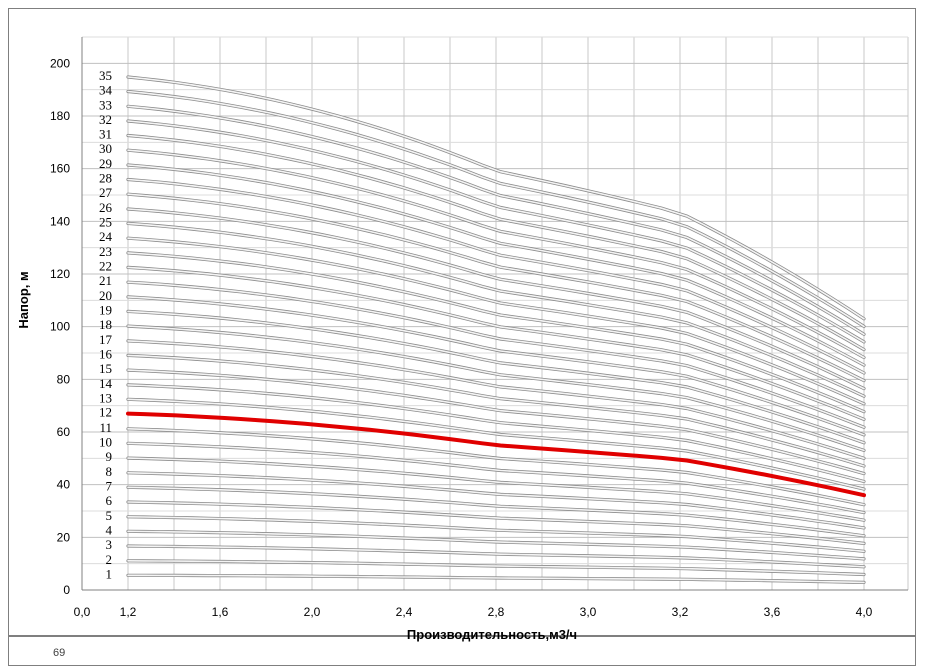 The height and width of the screenshot is (666, 926). Describe the element at coordinates (82, 612) in the screenshot. I see `x-tick-label: 0,0` at that location.